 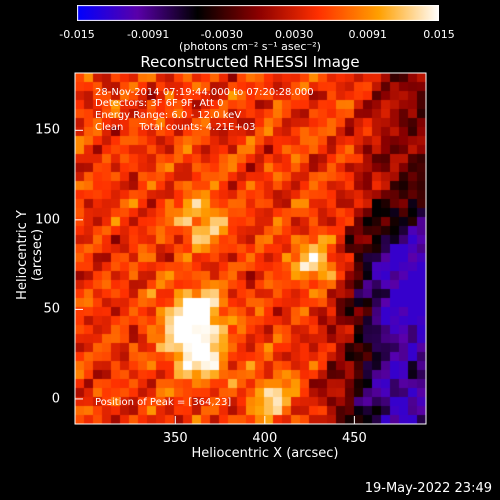 I want to click on colorbar-tick-label: -0.015, so click(x=77, y=34).